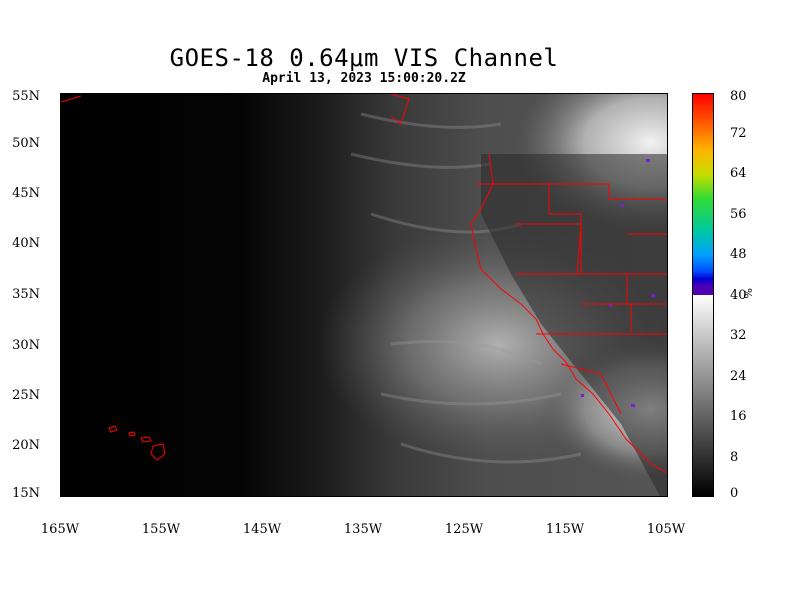 The height and width of the screenshot is (600, 800). Describe the element at coordinates (747, 293) in the screenshot. I see `colorbar-unit: %` at that location.